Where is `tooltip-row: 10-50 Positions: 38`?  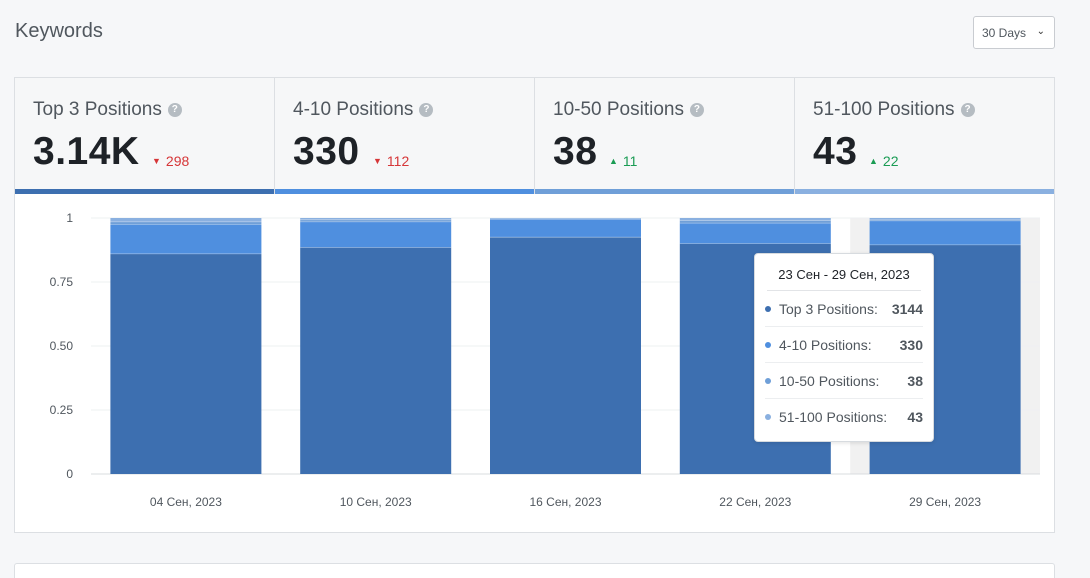
tooltip-row: 10-50 Positions: 38 is located at coordinates (844, 381).